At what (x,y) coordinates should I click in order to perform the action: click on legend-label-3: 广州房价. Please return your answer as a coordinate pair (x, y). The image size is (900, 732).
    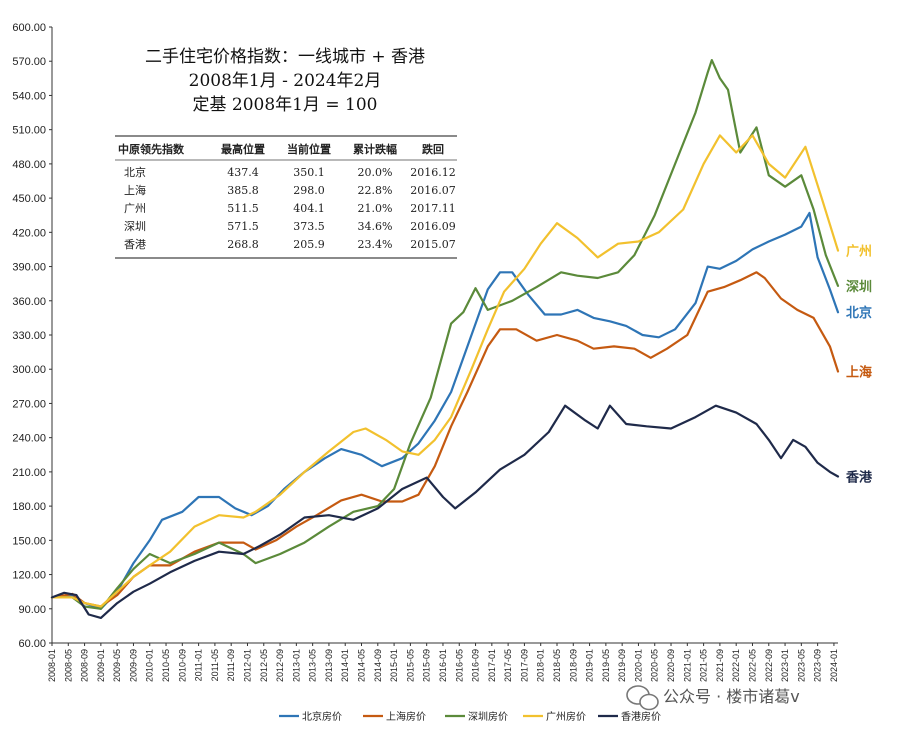
    Looking at the image, I should click on (566, 716).